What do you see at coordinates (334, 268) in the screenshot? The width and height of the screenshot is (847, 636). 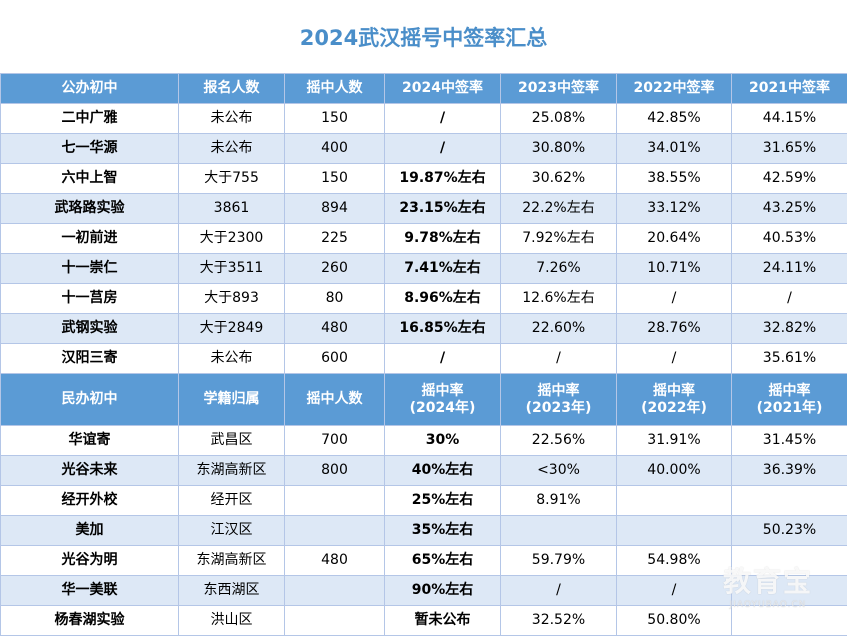 I see `public-table-row-cell: 260` at bounding box center [334, 268].